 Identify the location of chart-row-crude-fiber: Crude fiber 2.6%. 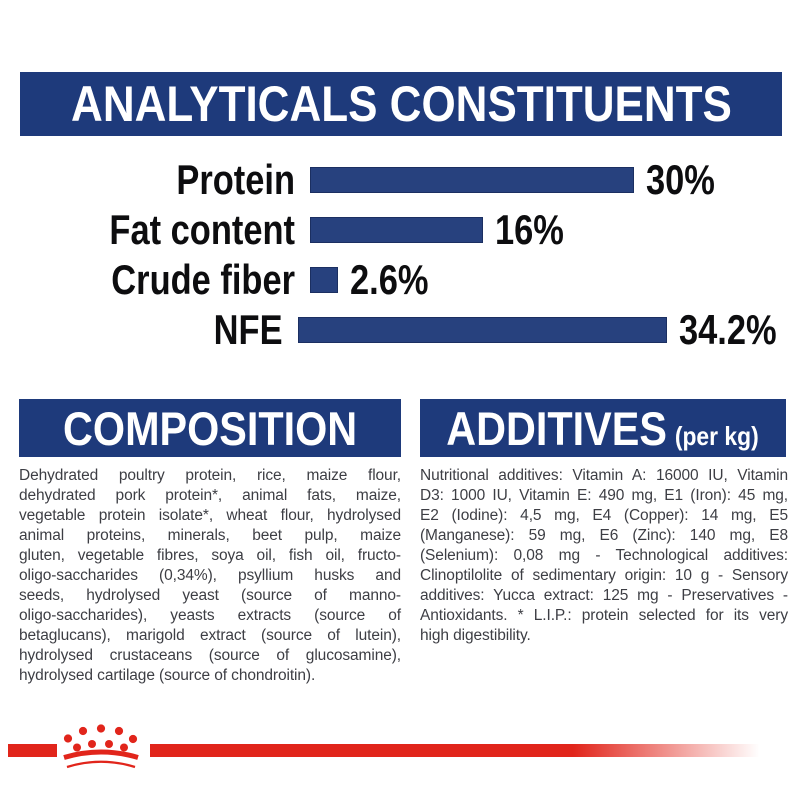
(409, 280).